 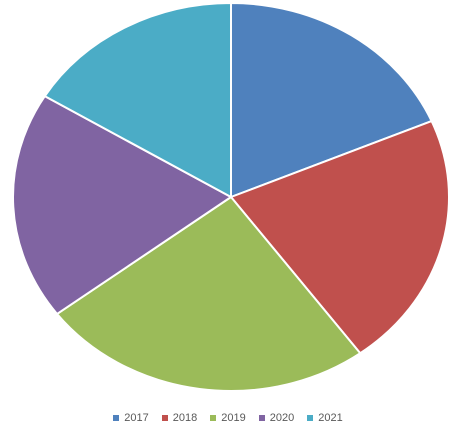 What do you see at coordinates (310, 418) in the screenshot?
I see `legend-swatch-2021` at bounding box center [310, 418].